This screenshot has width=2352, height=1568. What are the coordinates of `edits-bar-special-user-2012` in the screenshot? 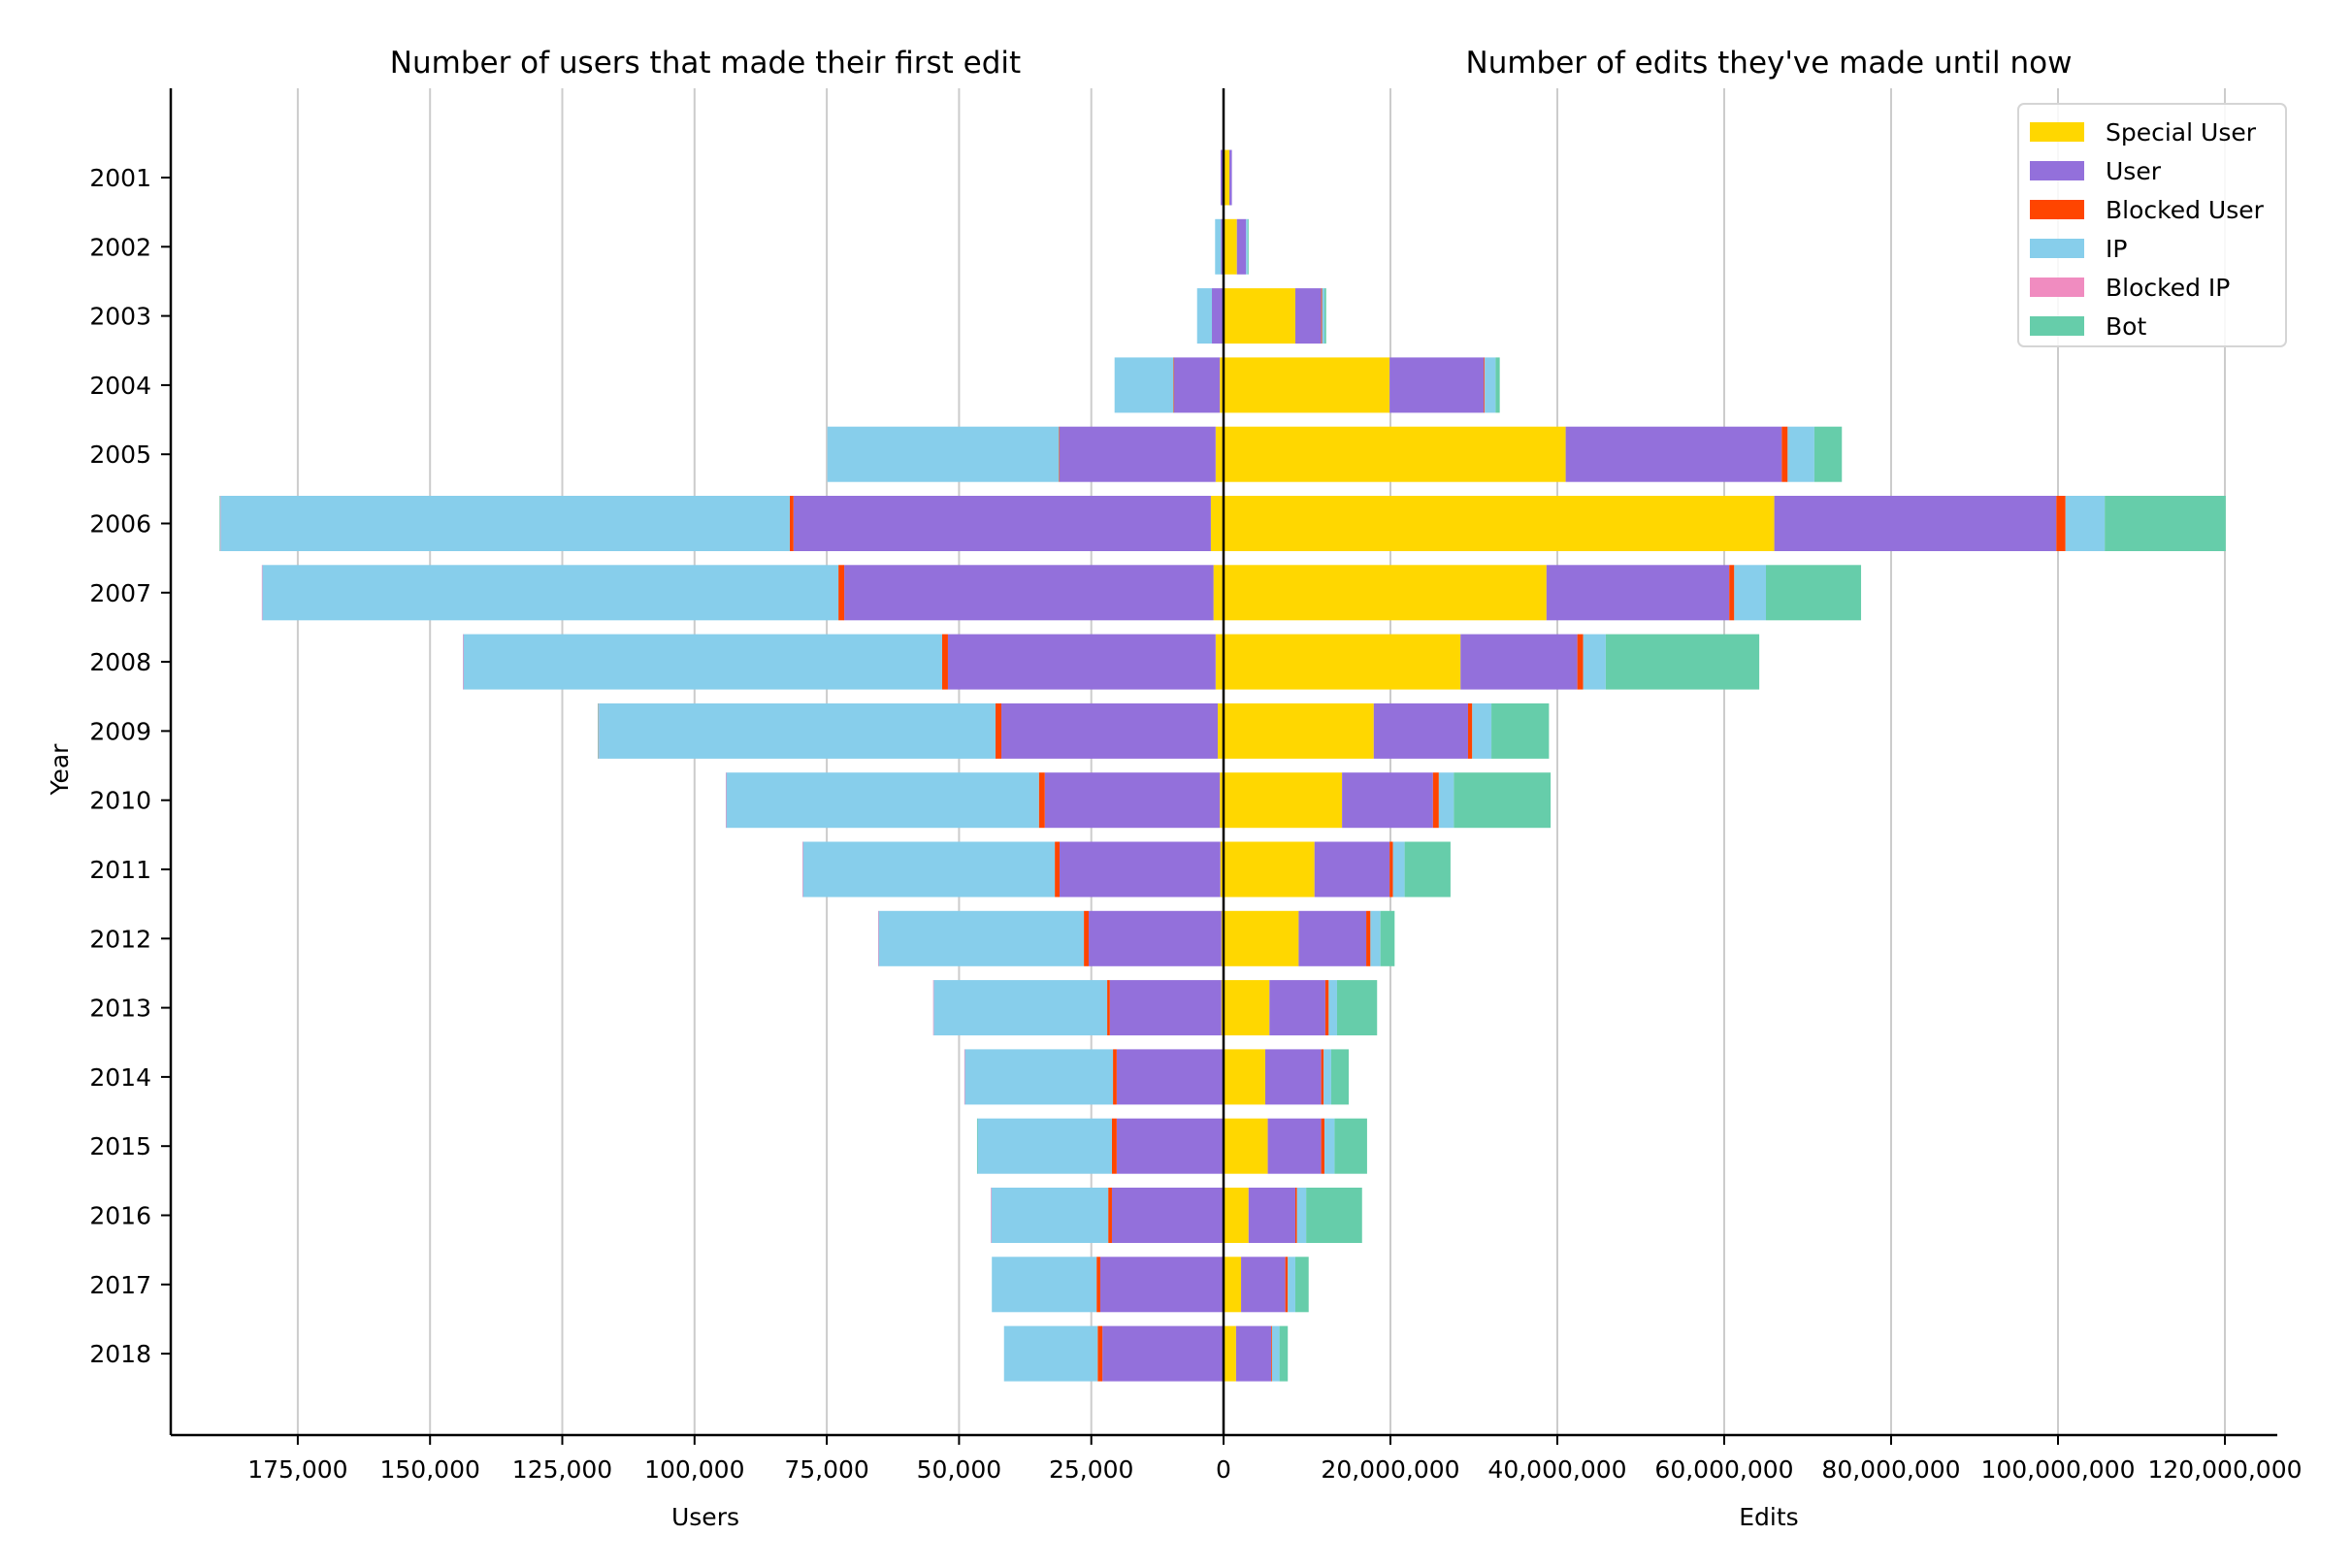 It's located at (1261, 938).